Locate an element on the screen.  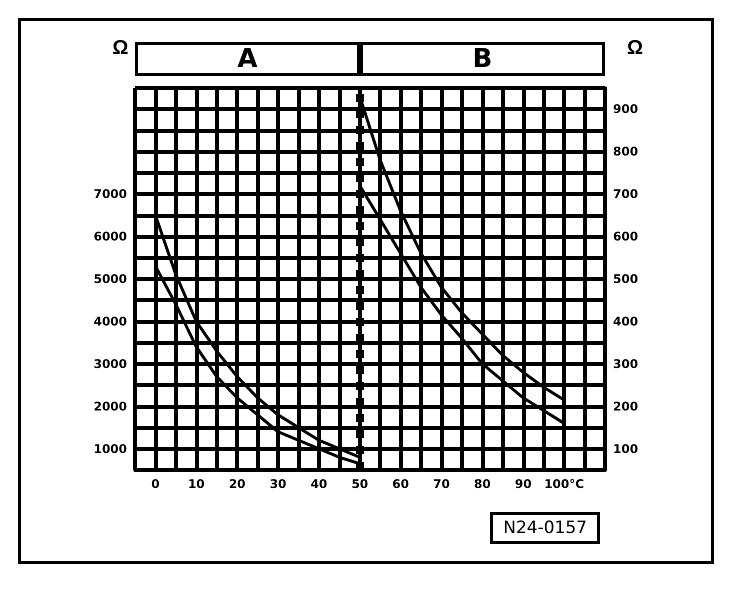
y2-tick-label: 200 is located at coordinates (625, 406).